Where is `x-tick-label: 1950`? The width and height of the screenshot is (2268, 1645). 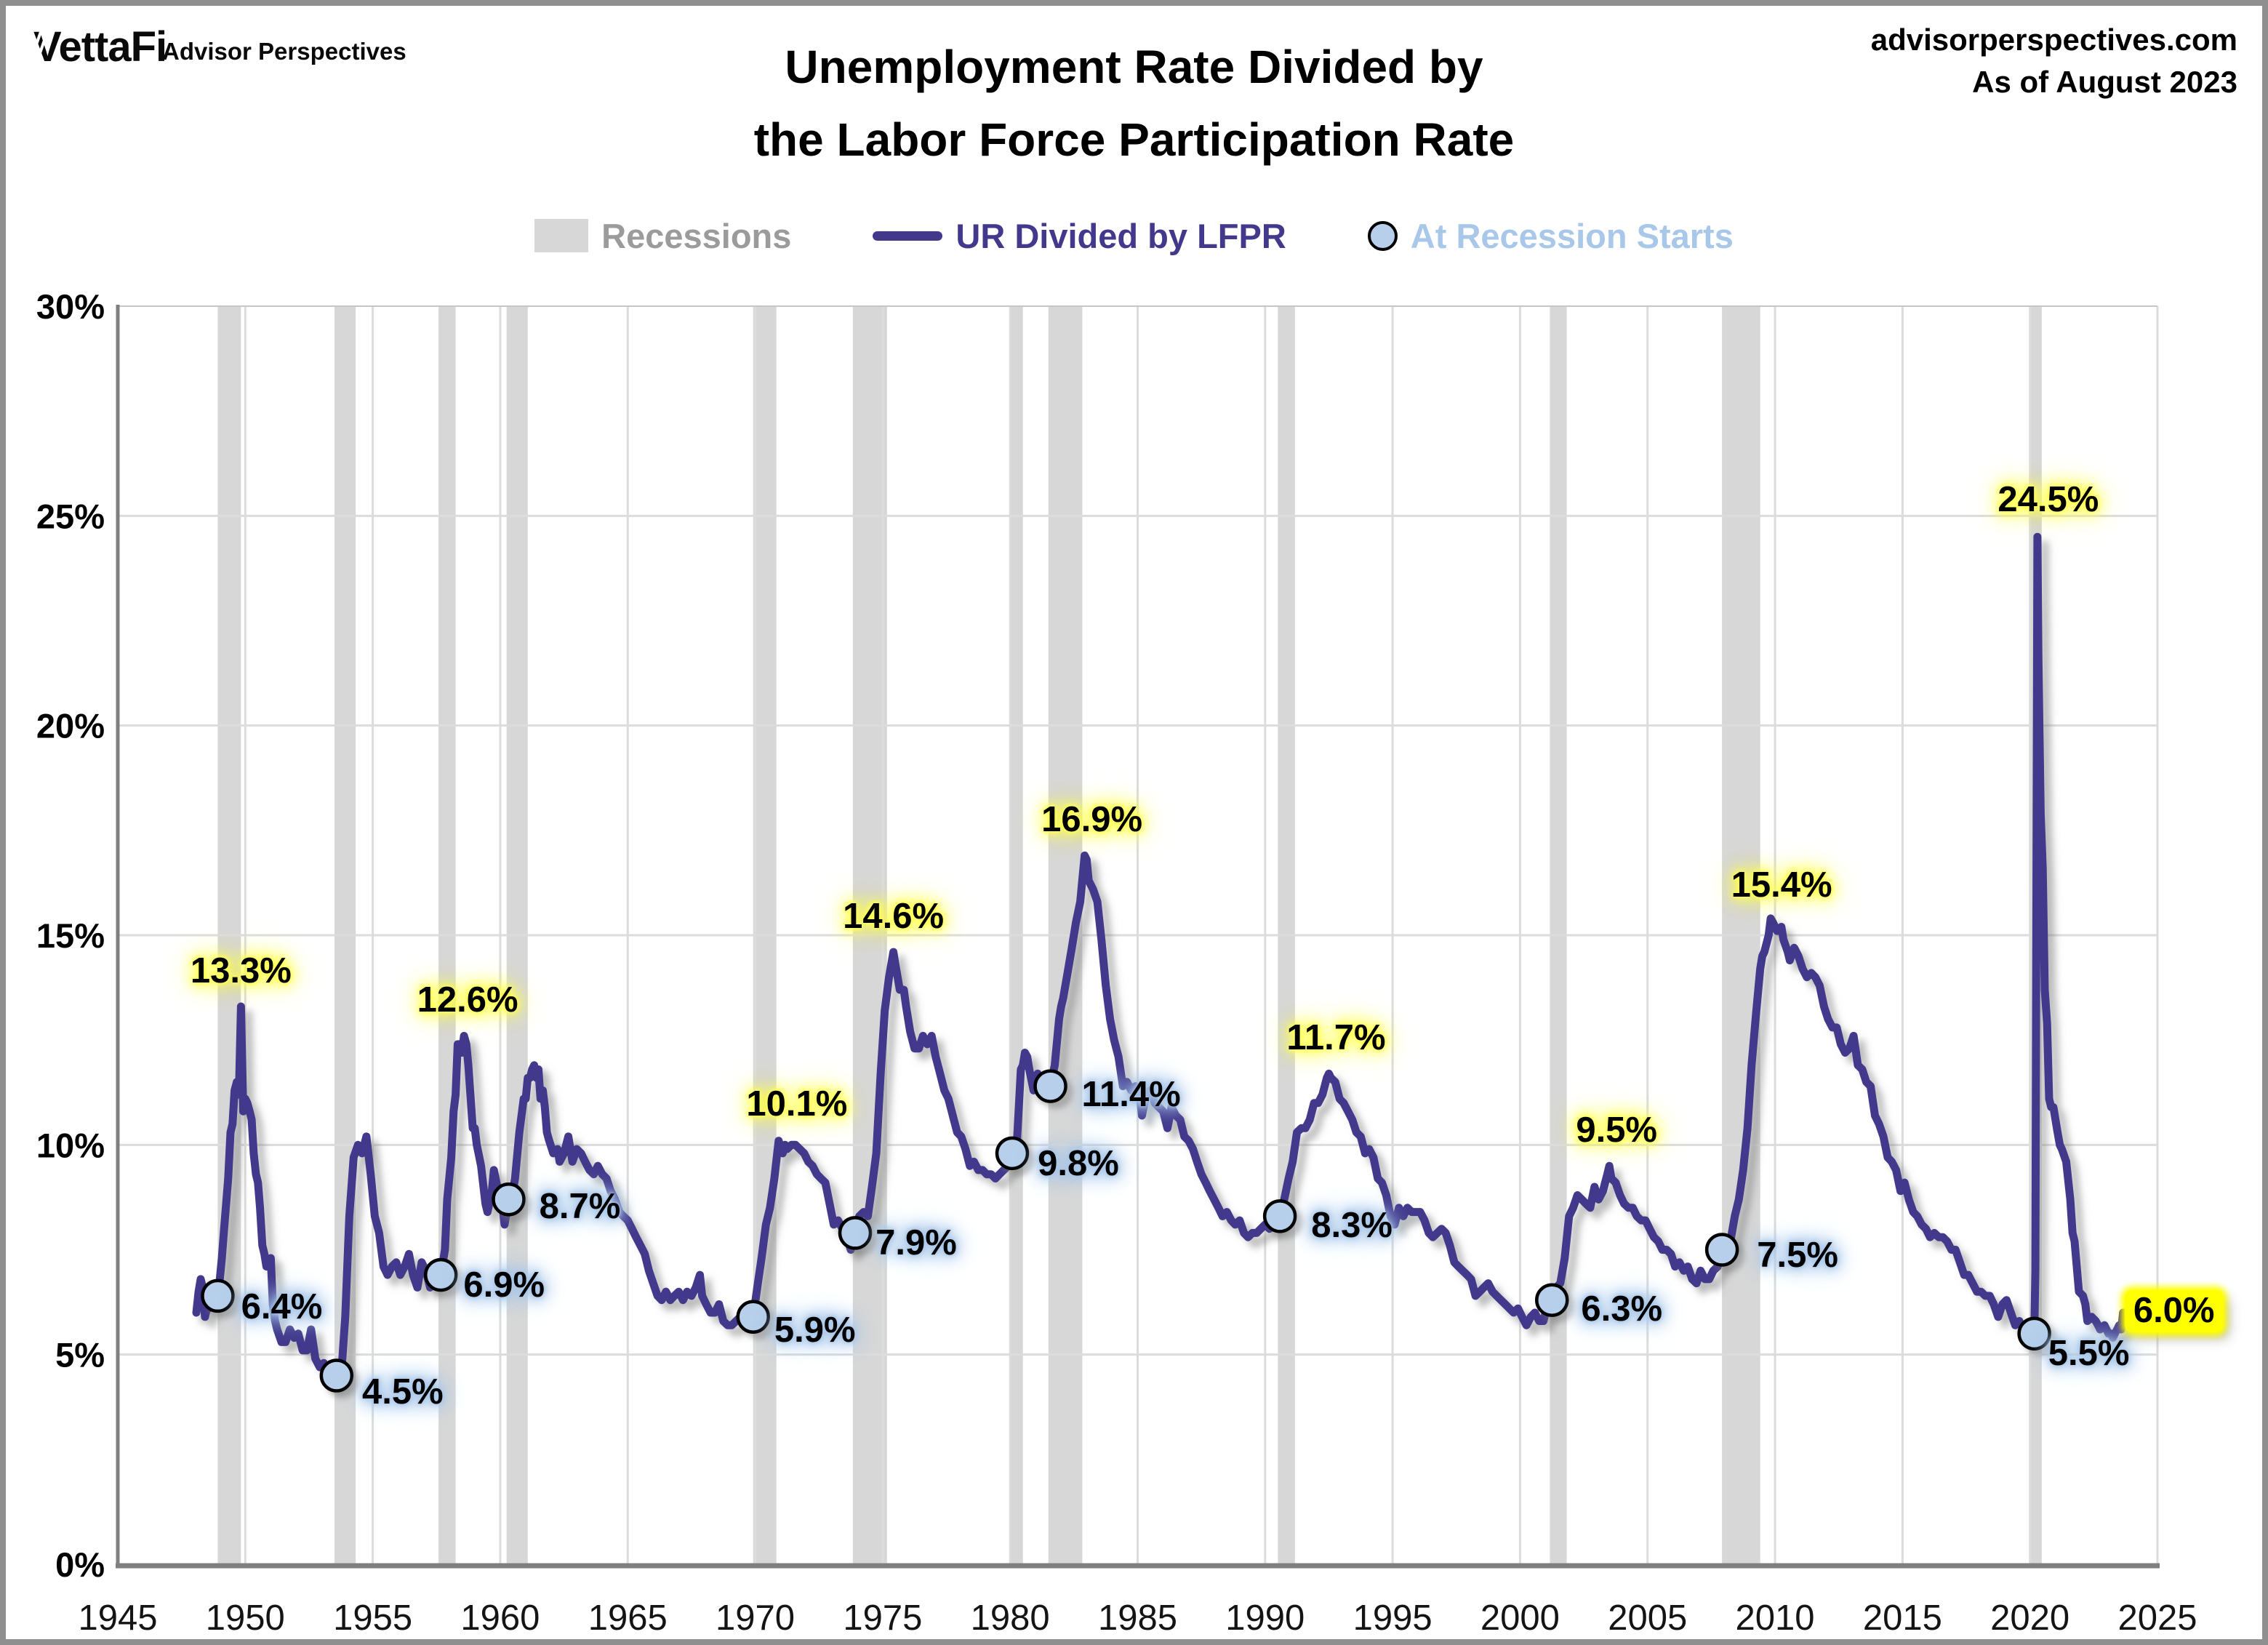
x-tick-label: 1950 is located at coordinates (245, 1618).